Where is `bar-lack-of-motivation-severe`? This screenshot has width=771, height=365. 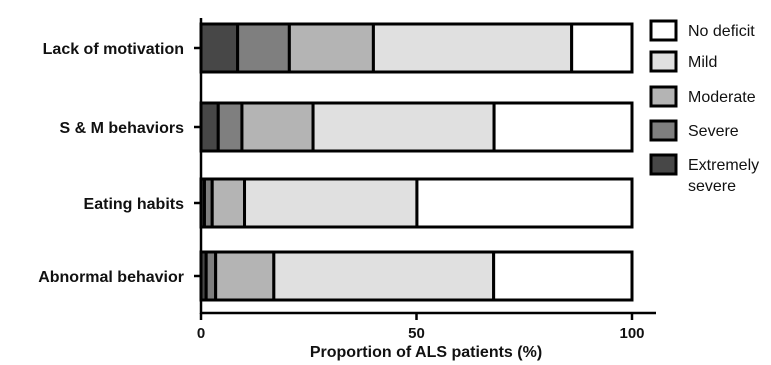 bar-lack-of-motivation-severe is located at coordinates (263, 48).